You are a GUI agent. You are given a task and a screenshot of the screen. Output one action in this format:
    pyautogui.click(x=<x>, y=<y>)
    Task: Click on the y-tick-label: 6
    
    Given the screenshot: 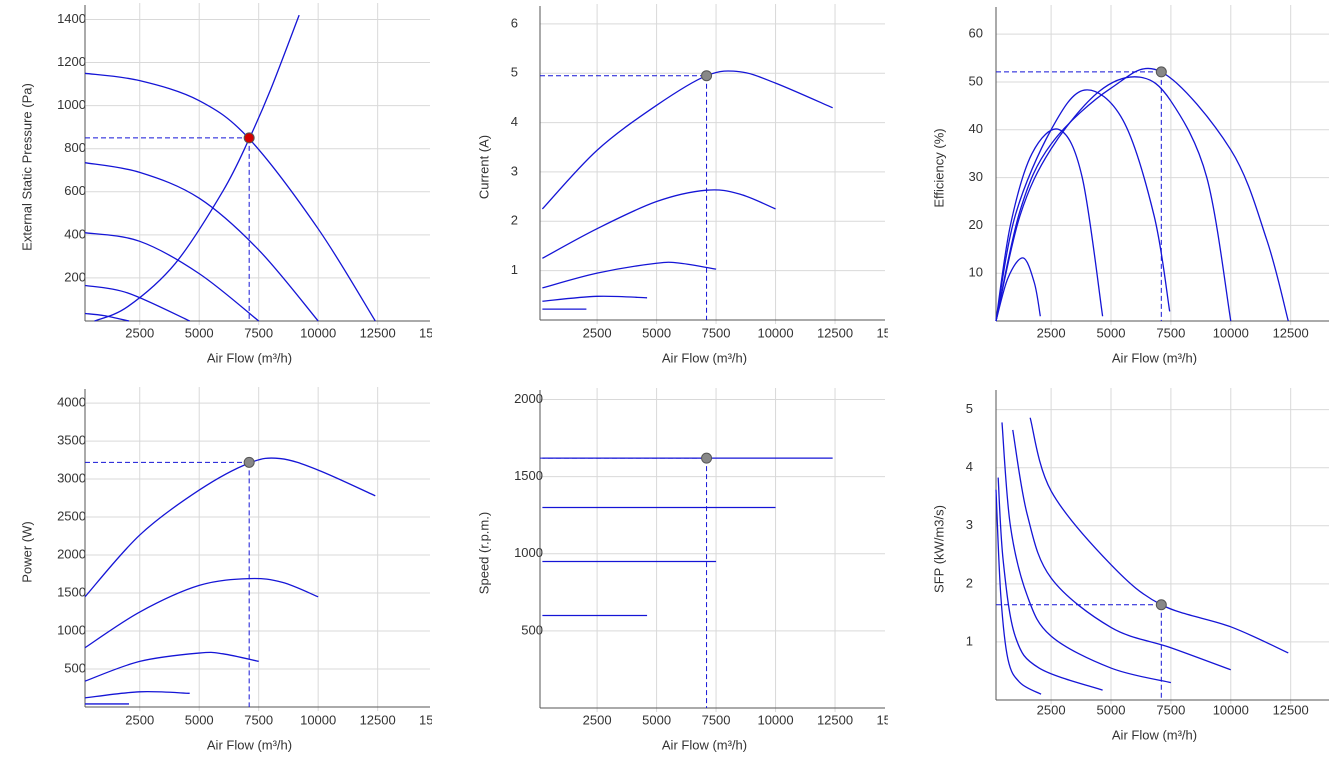 What is the action you would take?
    pyautogui.click(x=514, y=22)
    